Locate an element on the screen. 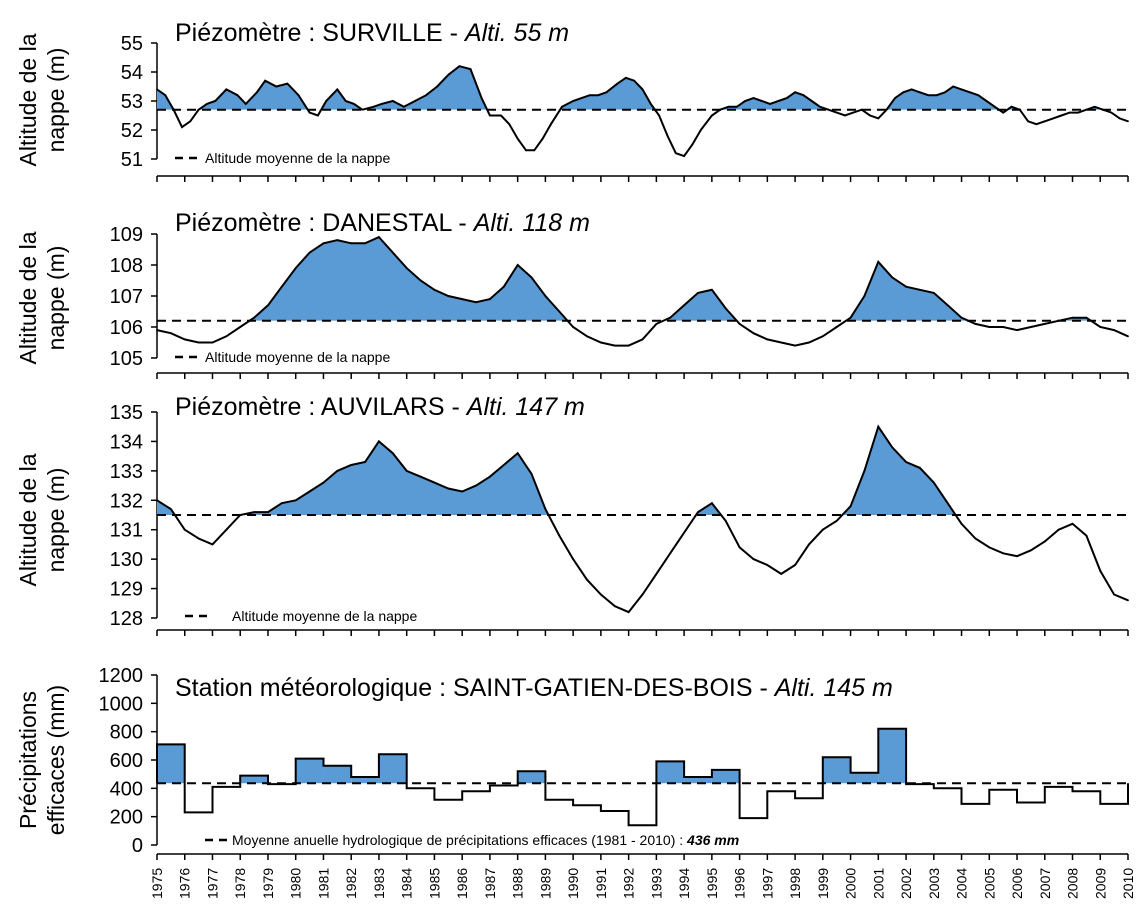 The width and height of the screenshot is (1140, 904). x-tick-label: 2010 is located at coordinates (1128, 883).